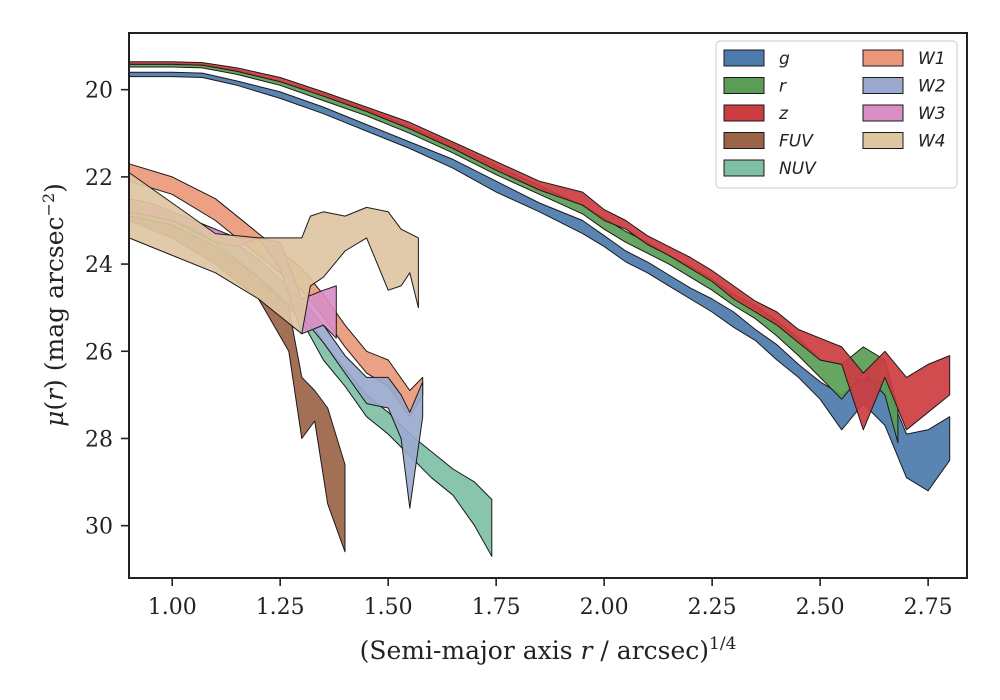  What do you see at coordinates (107, 309) in the screenshot?
I see `y-axis: 20 22 24 26 28 30` at bounding box center [107, 309].